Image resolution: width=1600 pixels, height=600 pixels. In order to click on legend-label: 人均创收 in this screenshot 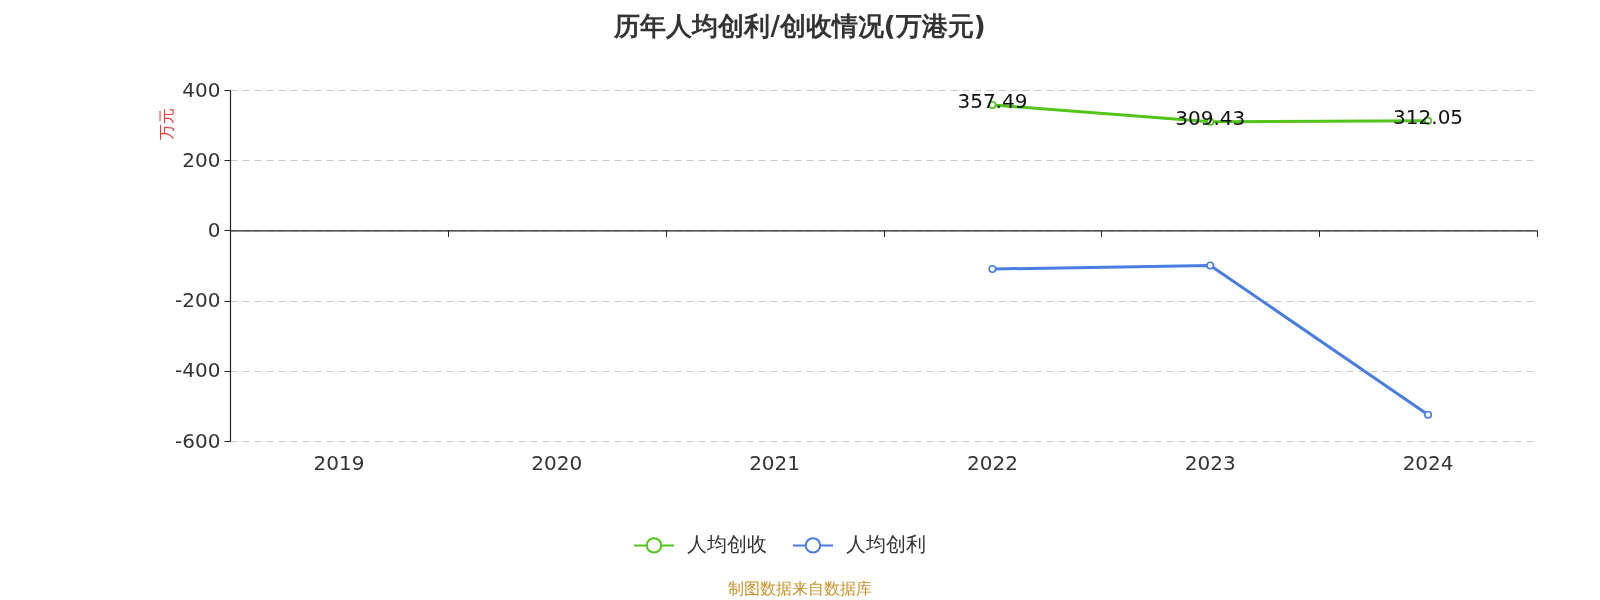, I will do `click(727, 544)`.